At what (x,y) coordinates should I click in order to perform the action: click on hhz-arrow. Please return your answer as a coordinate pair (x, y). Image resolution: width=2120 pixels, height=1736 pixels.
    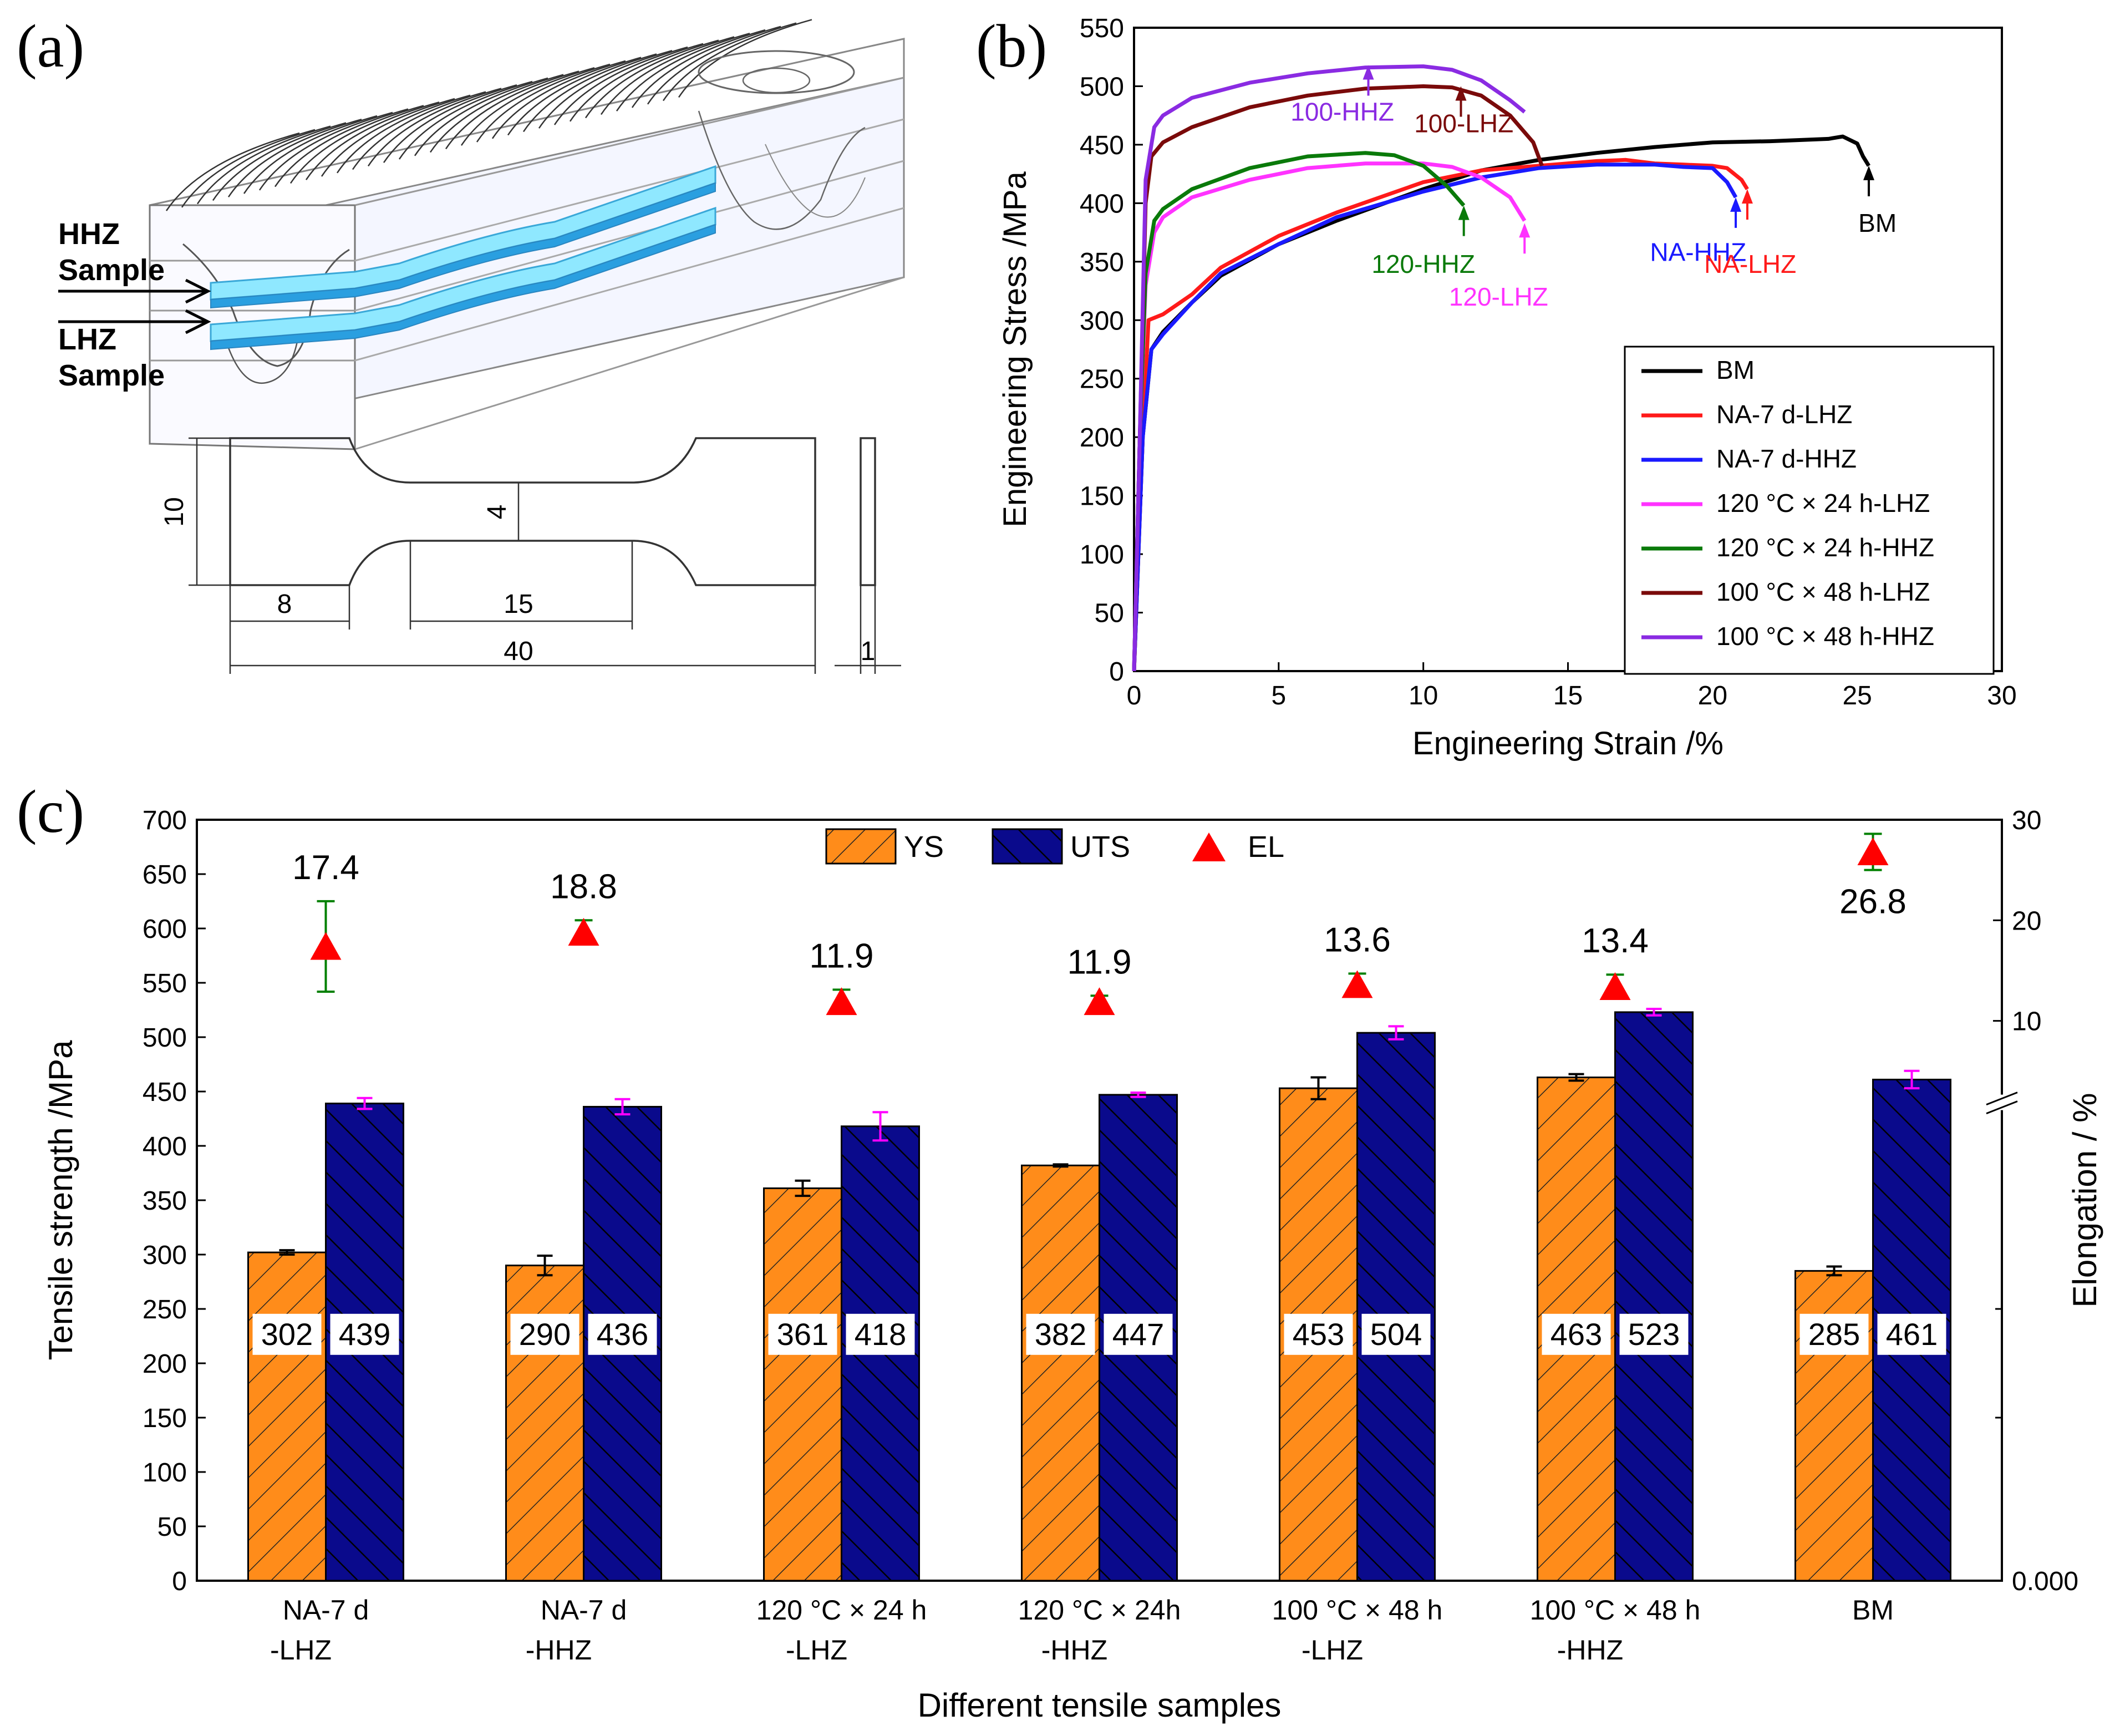
    Looking at the image, I should click on (134, 291).